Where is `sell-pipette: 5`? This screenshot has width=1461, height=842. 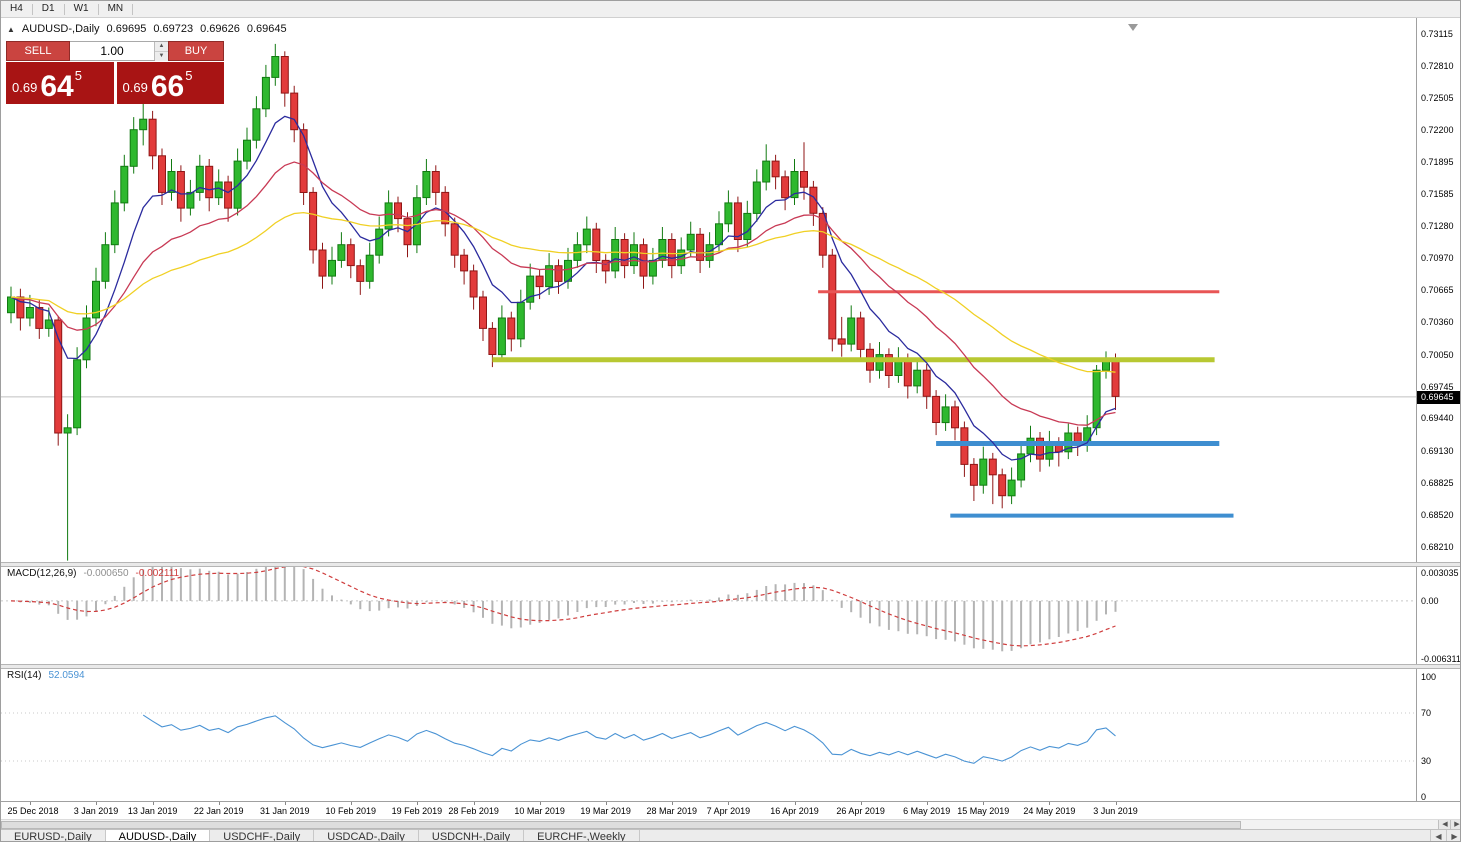 sell-pipette: 5 is located at coordinates (78, 75).